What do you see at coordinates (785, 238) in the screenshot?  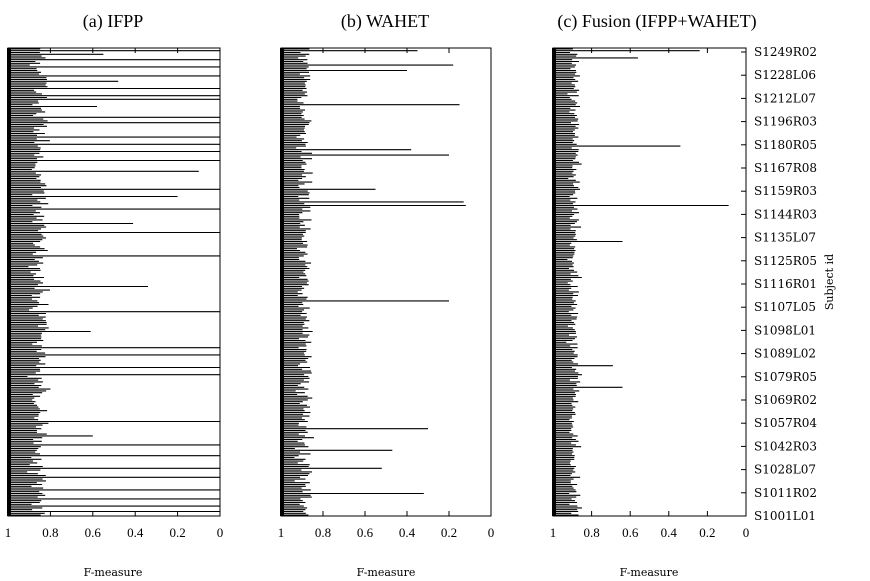 I see `y-tick-label: S1135L07` at bounding box center [785, 238].